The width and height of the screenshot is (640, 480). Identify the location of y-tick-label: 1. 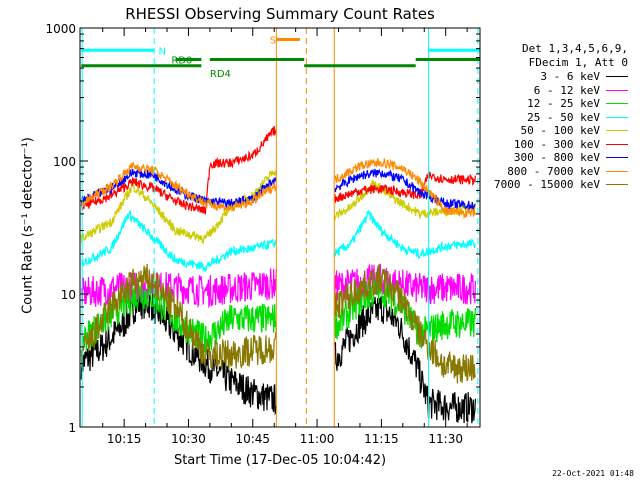
(72, 428).